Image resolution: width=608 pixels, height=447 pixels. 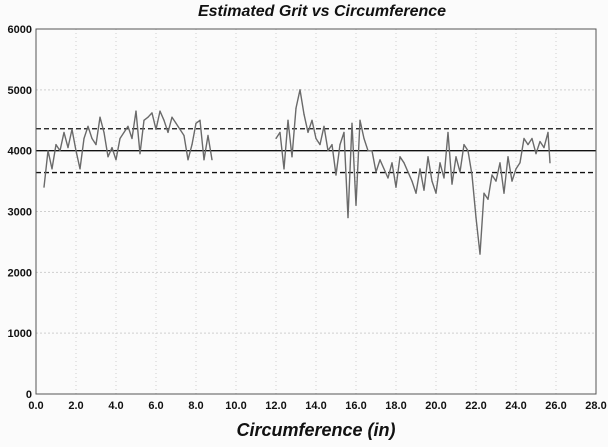 What do you see at coordinates (115, 406) in the screenshot?
I see `x-tick-label: 4.0` at bounding box center [115, 406].